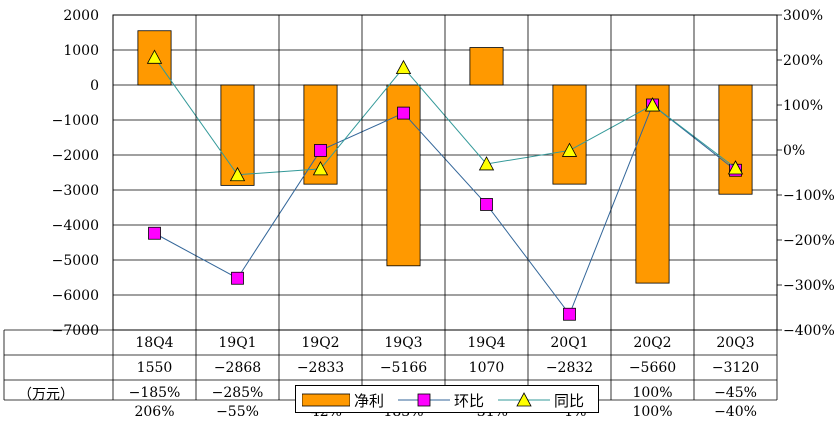 This screenshot has height=431, width=835. What do you see at coordinates (803, 61) in the screenshot?
I see `right-axis-tick-label: 200%` at bounding box center [803, 61].